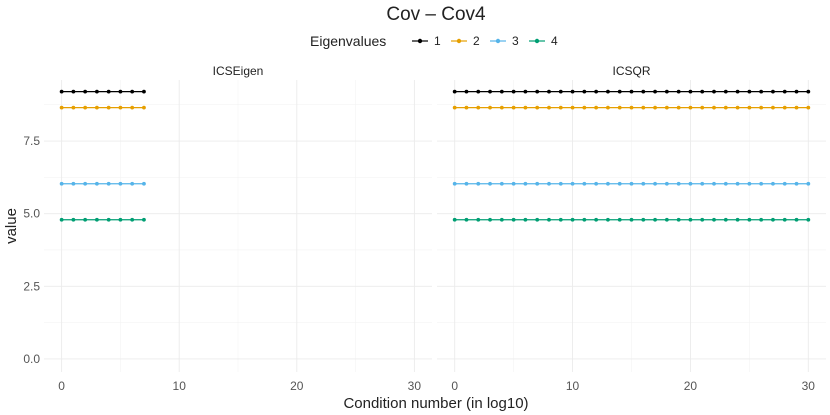 Image resolution: width=830 pixels, height=415 pixels. What do you see at coordinates (437, 41) in the screenshot?
I see `legend-label: 1` at bounding box center [437, 41].